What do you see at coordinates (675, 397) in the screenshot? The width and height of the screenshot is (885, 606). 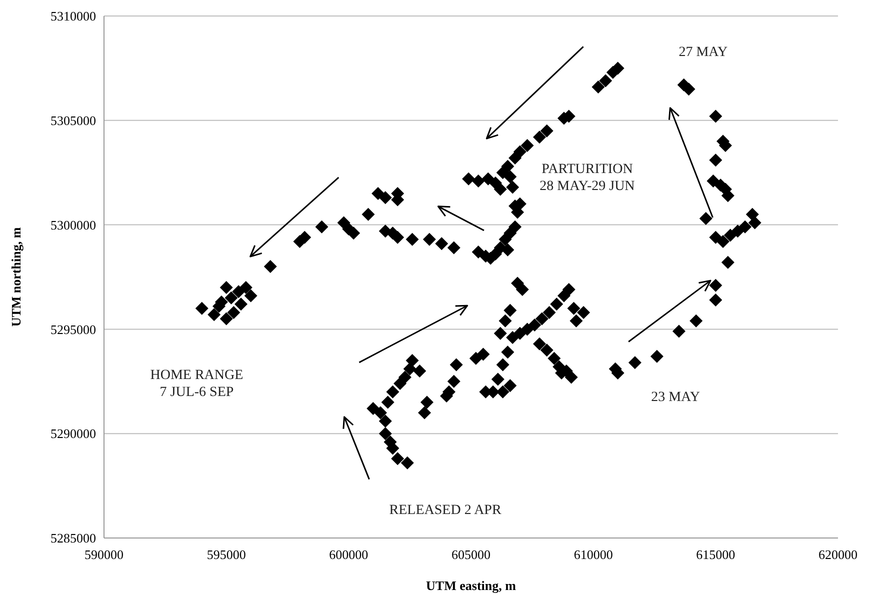 I see `annotation: 23 MAY` at bounding box center [675, 397].